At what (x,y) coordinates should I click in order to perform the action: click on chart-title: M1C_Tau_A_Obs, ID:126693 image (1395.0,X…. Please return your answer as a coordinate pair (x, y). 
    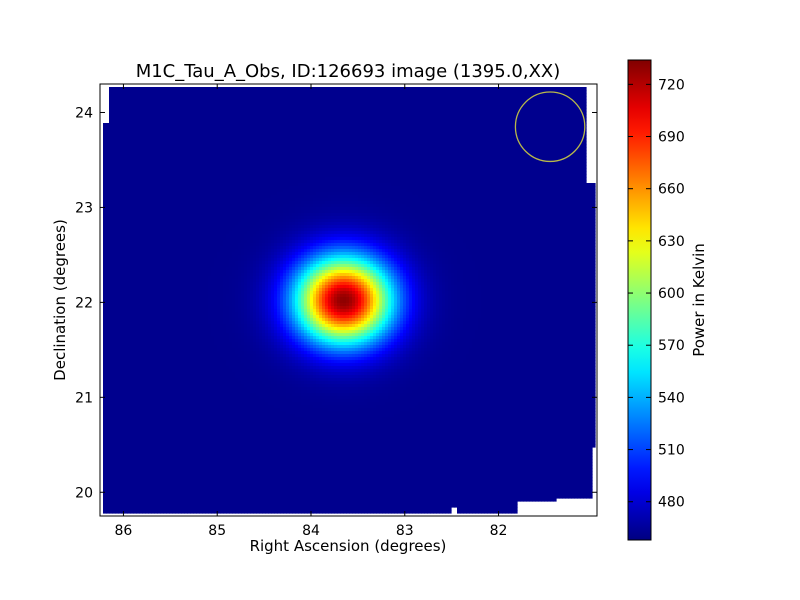
    Looking at the image, I should click on (348, 71).